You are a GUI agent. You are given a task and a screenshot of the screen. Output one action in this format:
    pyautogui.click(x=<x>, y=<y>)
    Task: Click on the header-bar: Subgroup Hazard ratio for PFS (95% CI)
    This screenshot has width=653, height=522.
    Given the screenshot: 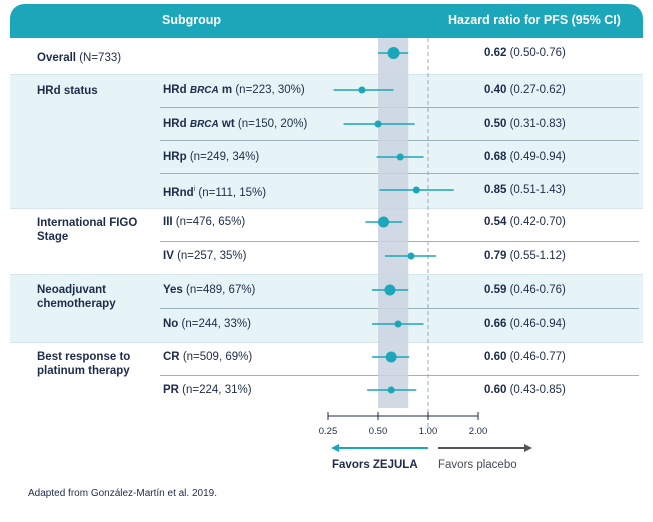 What is the action you would take?
    pyautogui.click(x=326, y=21)
    